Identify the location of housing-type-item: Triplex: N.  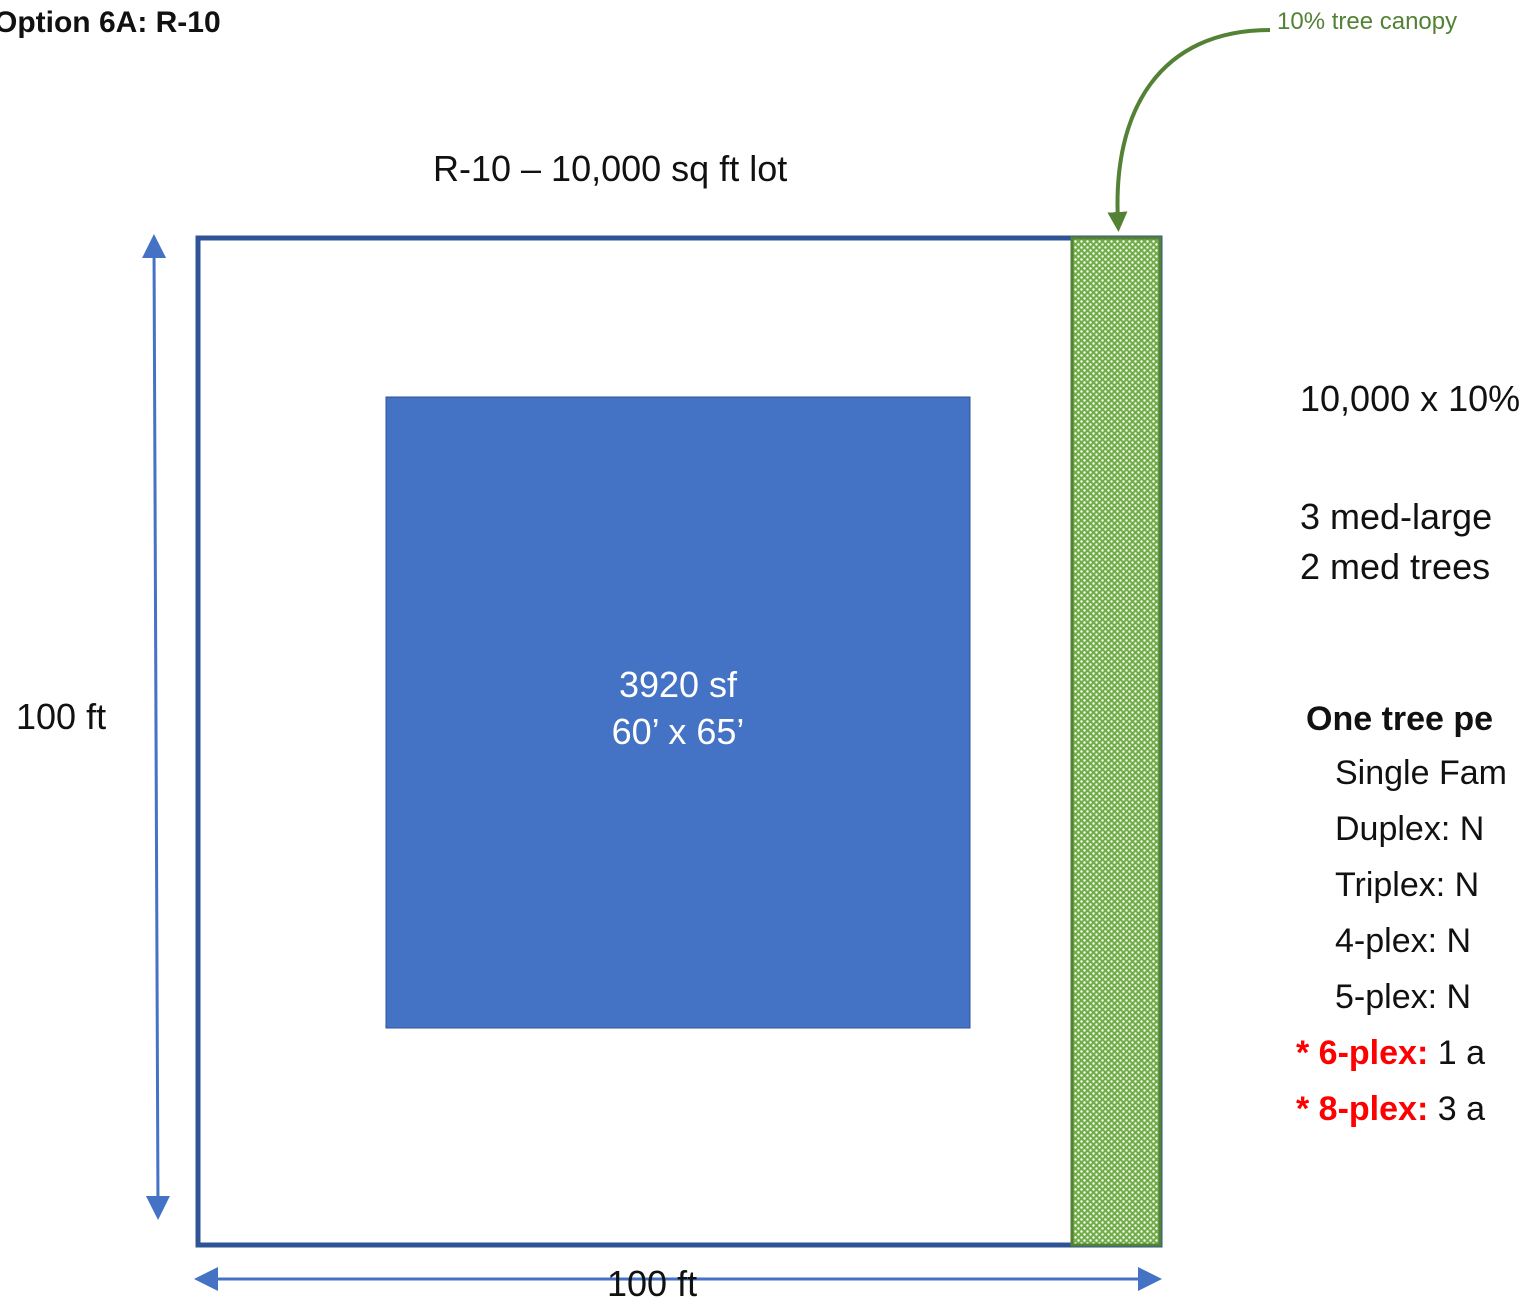
(1407, 885).